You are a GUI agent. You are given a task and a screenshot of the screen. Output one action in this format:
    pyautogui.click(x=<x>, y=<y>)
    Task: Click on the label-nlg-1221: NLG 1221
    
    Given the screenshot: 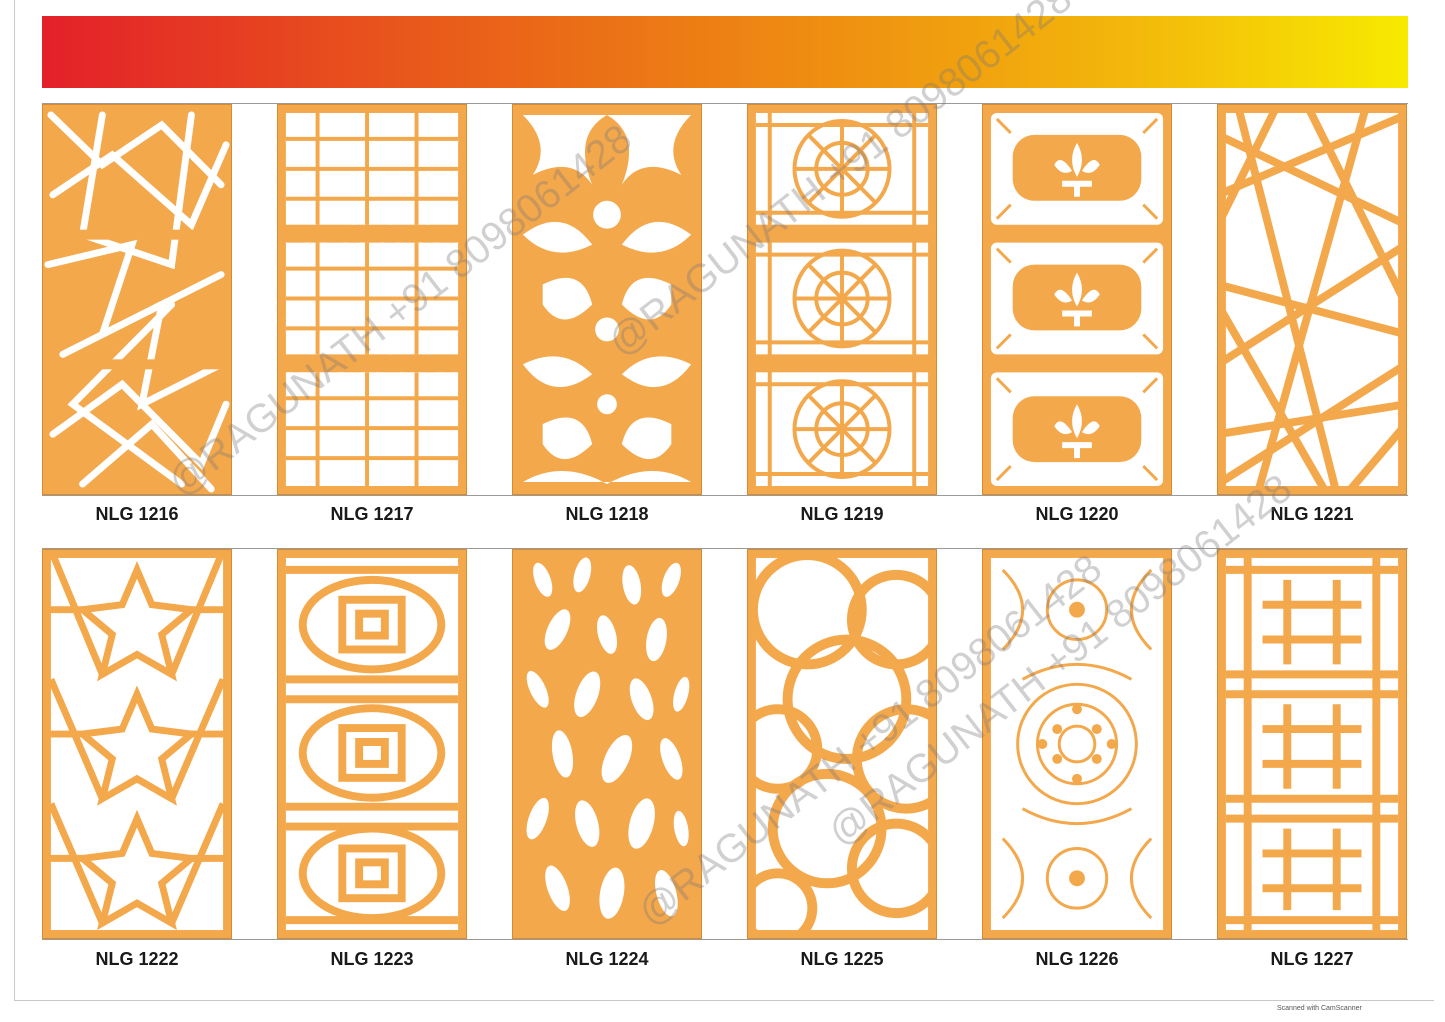 What is the action you would take?
    pyautogui.click(x=1312, y=514)
    